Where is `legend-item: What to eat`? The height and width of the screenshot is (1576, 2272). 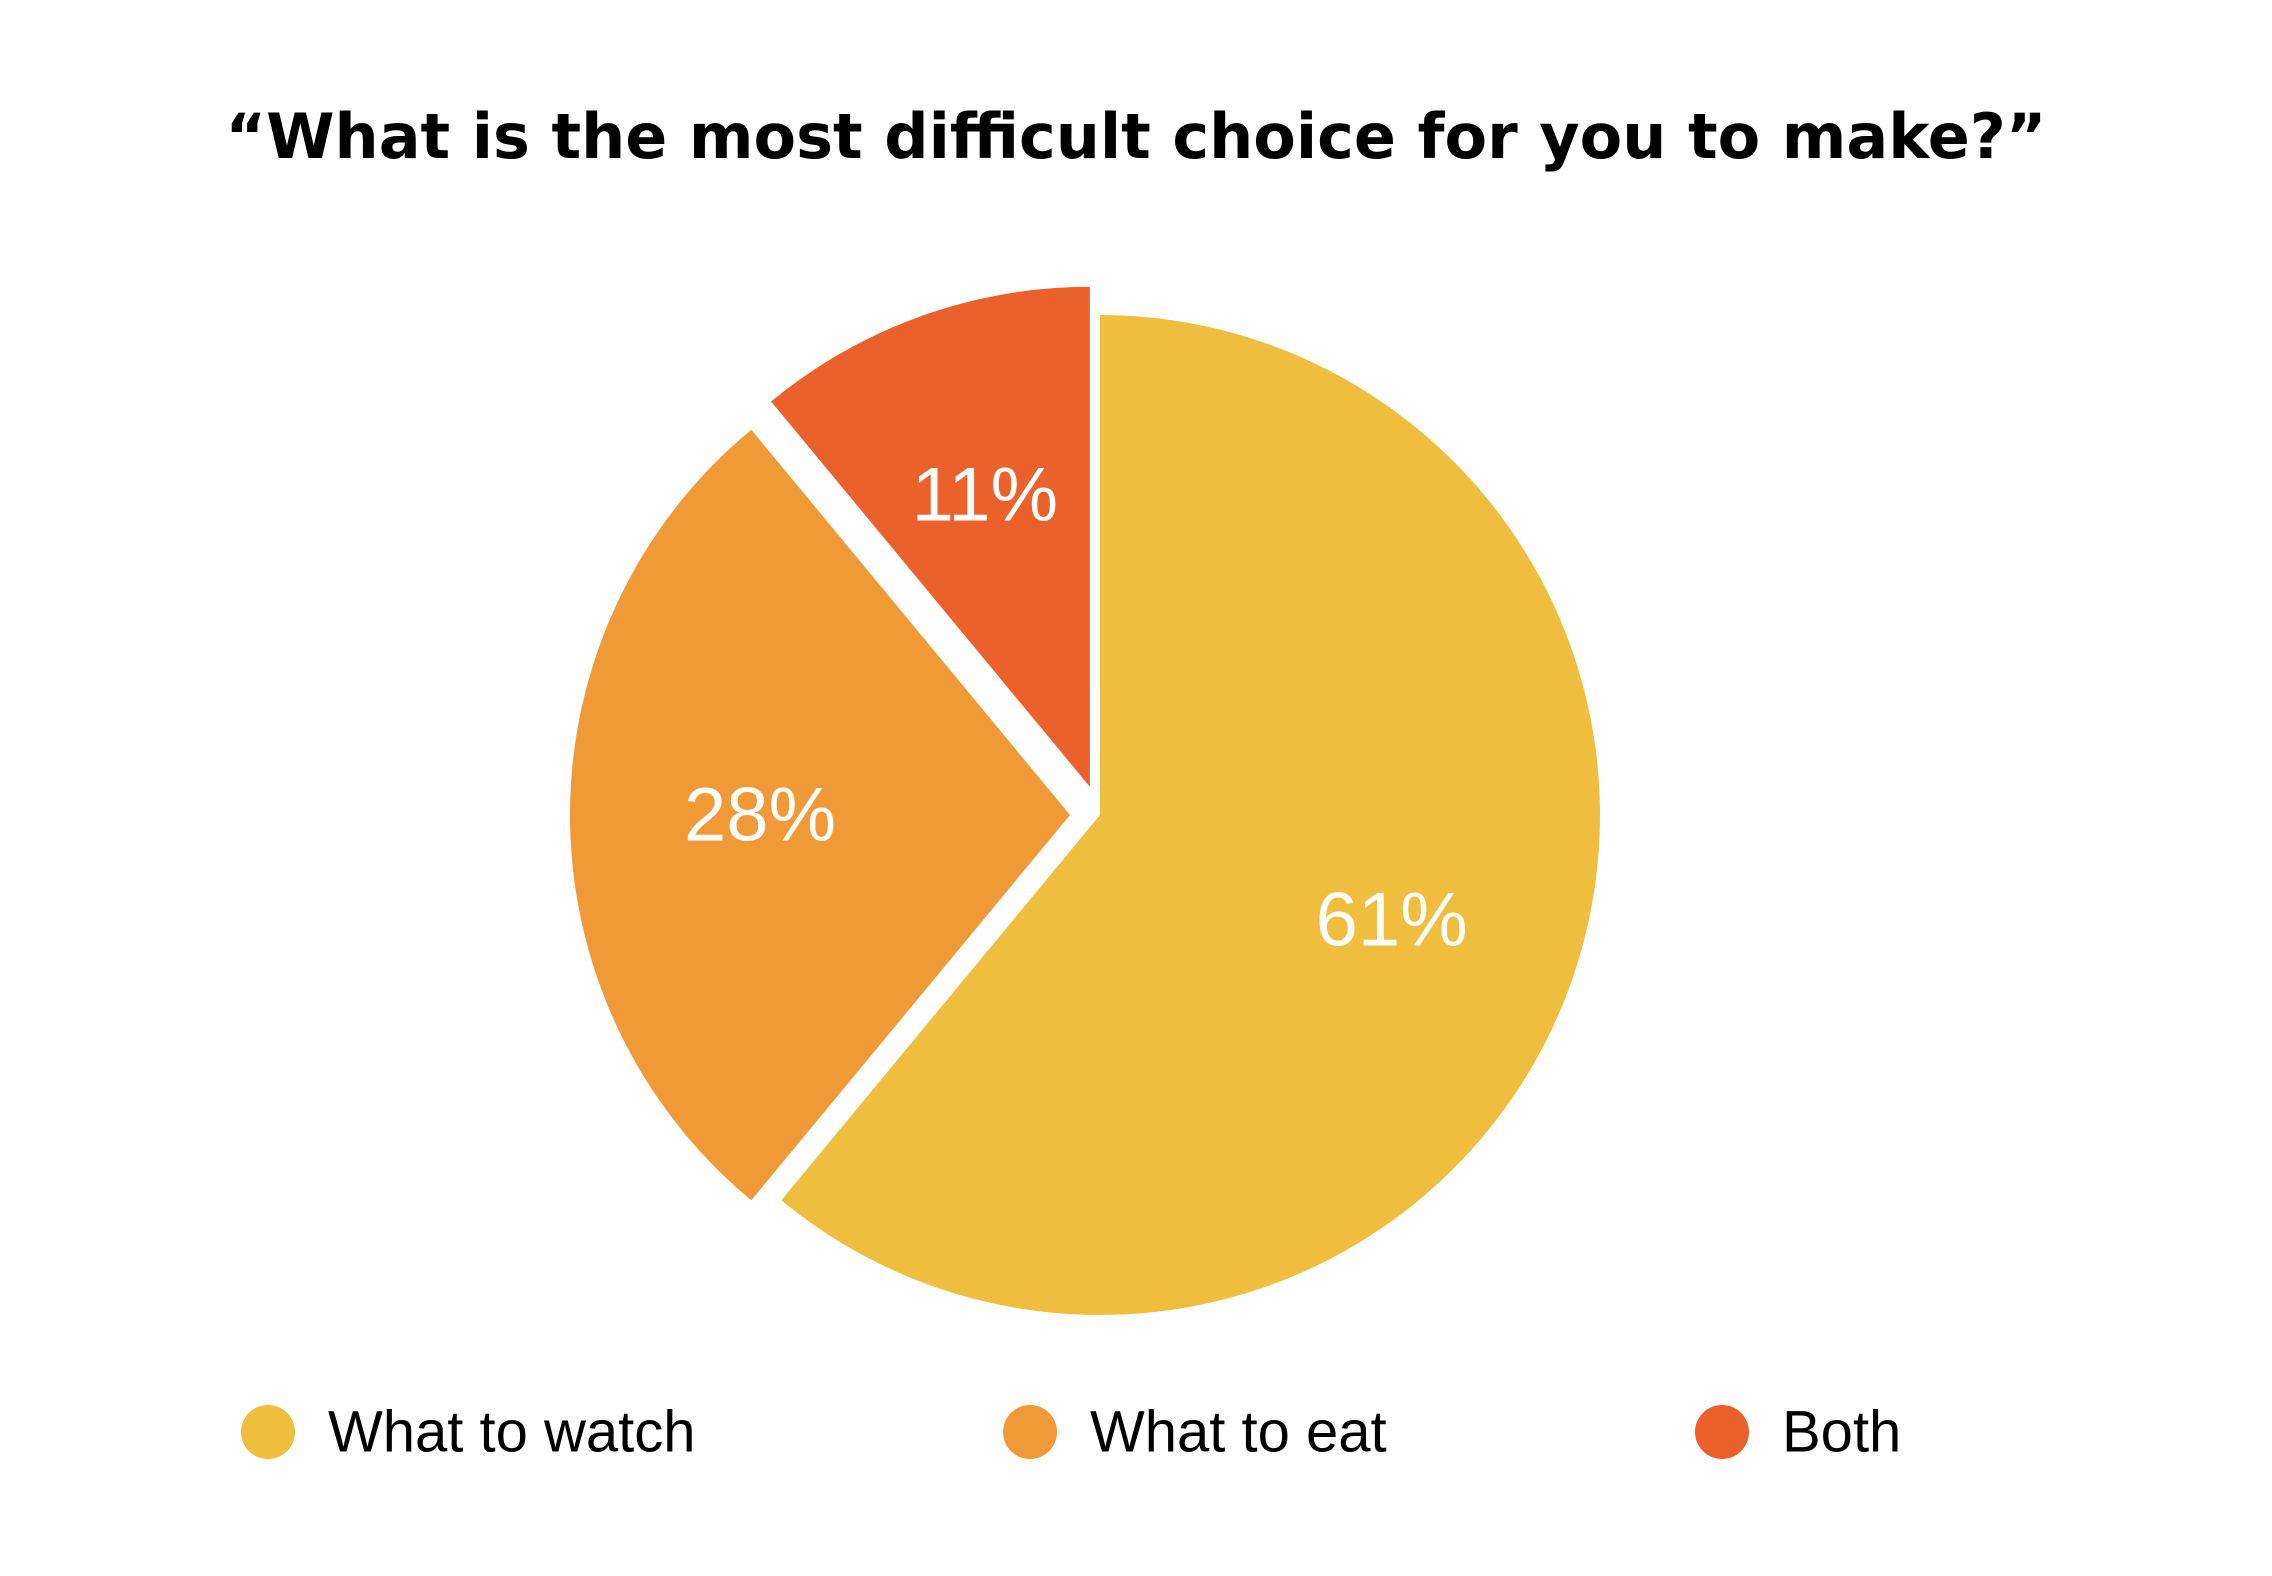
legend-item: What to eat is located at coordinates (1195, 1432).